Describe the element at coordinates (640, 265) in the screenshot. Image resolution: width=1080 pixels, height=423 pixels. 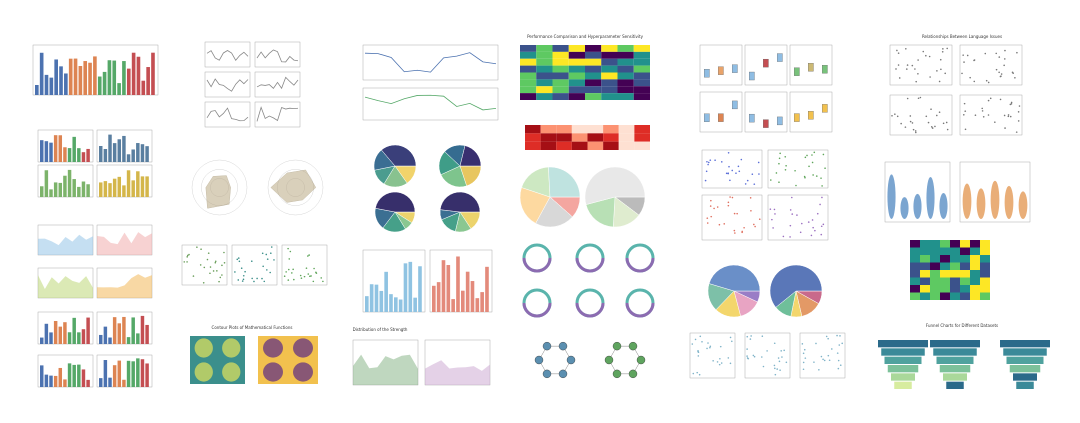
I see `donut-arc` at that location.